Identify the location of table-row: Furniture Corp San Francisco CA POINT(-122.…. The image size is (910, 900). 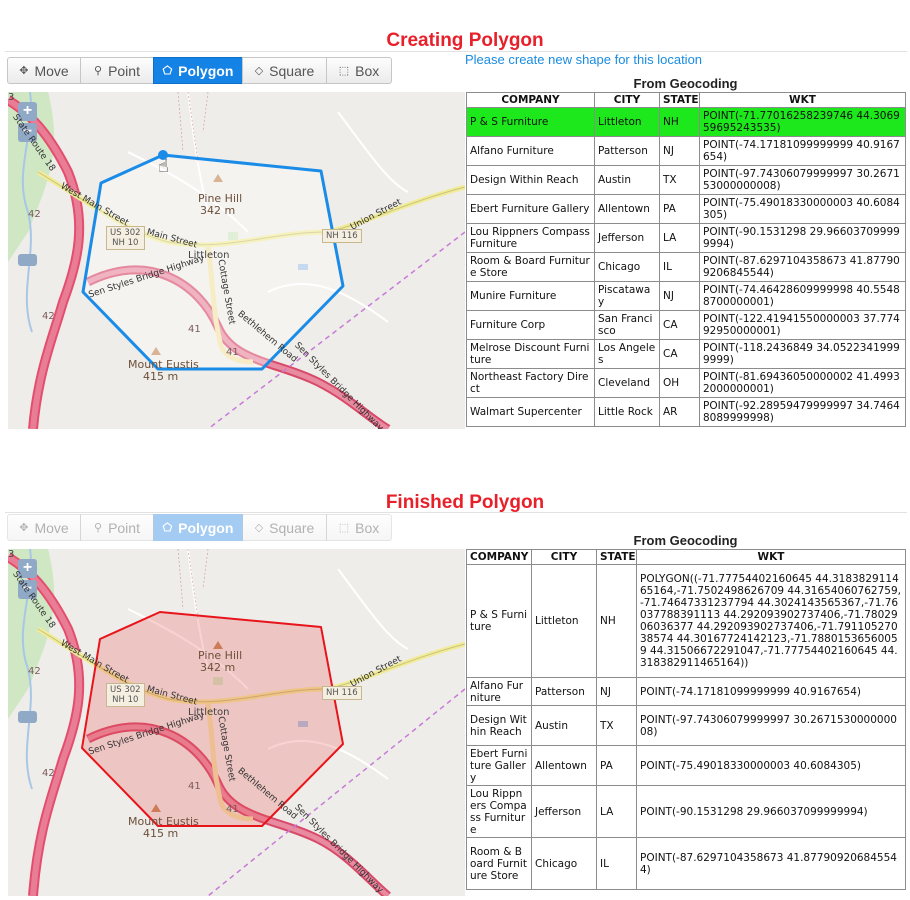
(686, 325).